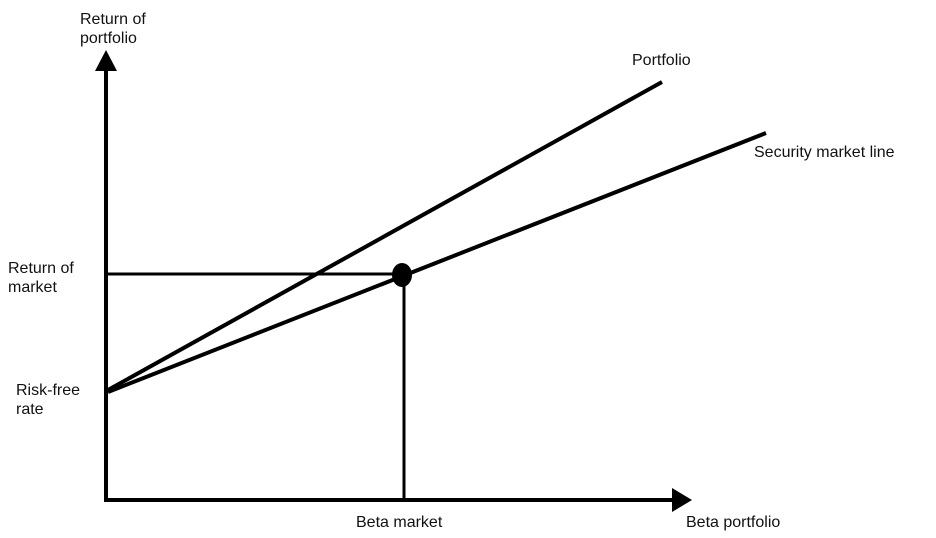 The height and width of the screenshot is (538, 936). I want to click on risk-free-rate-label: Risk-free rate, so click(48, 400).